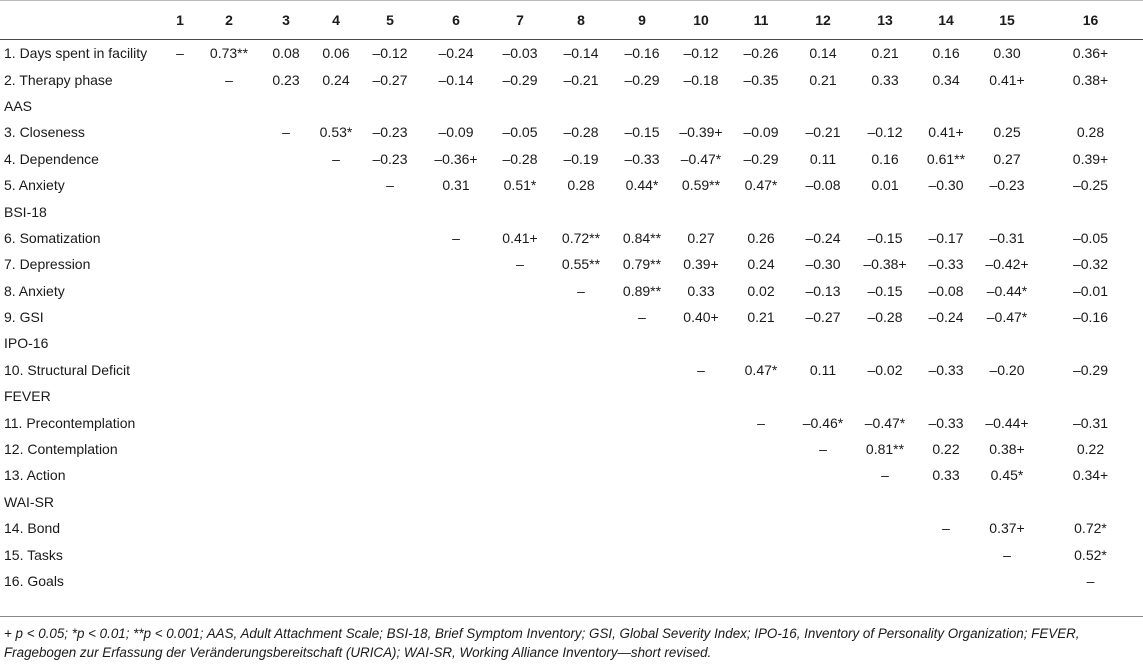 The image size is (1143, 664). I want to click on table-cell: –0.21, so click(823, 132).